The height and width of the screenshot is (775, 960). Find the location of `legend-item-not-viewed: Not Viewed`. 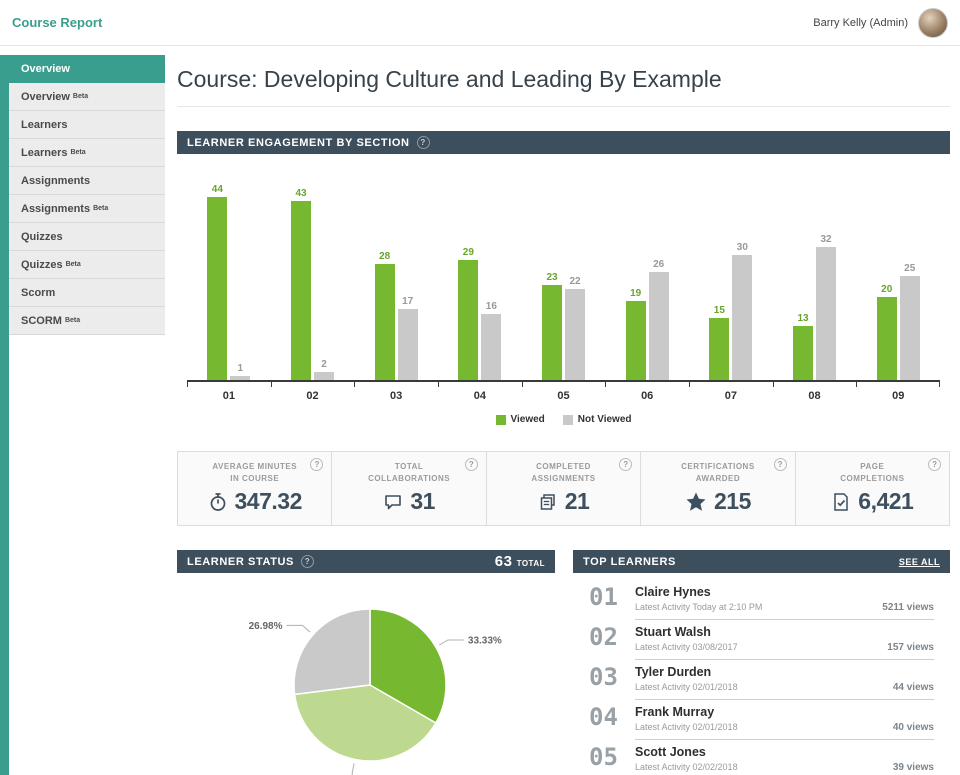

legend-item-not-viewed: Not Viewed is located at coordinates (597, 419).